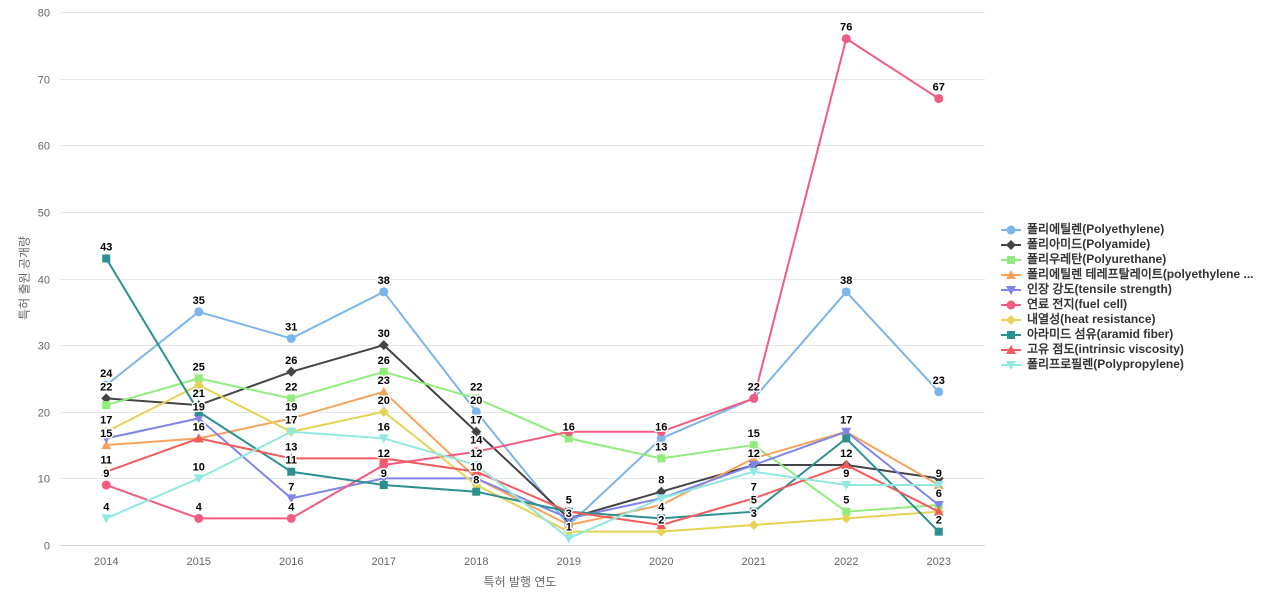  I want to click on point-fuel-cell-2017, so click(384, 465).